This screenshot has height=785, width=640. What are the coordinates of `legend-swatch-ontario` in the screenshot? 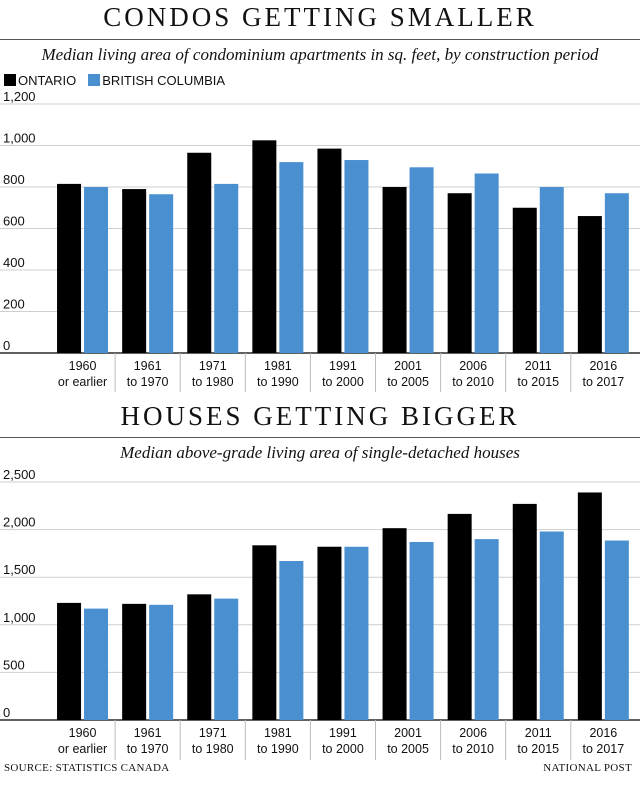 It's located at (10, 80).